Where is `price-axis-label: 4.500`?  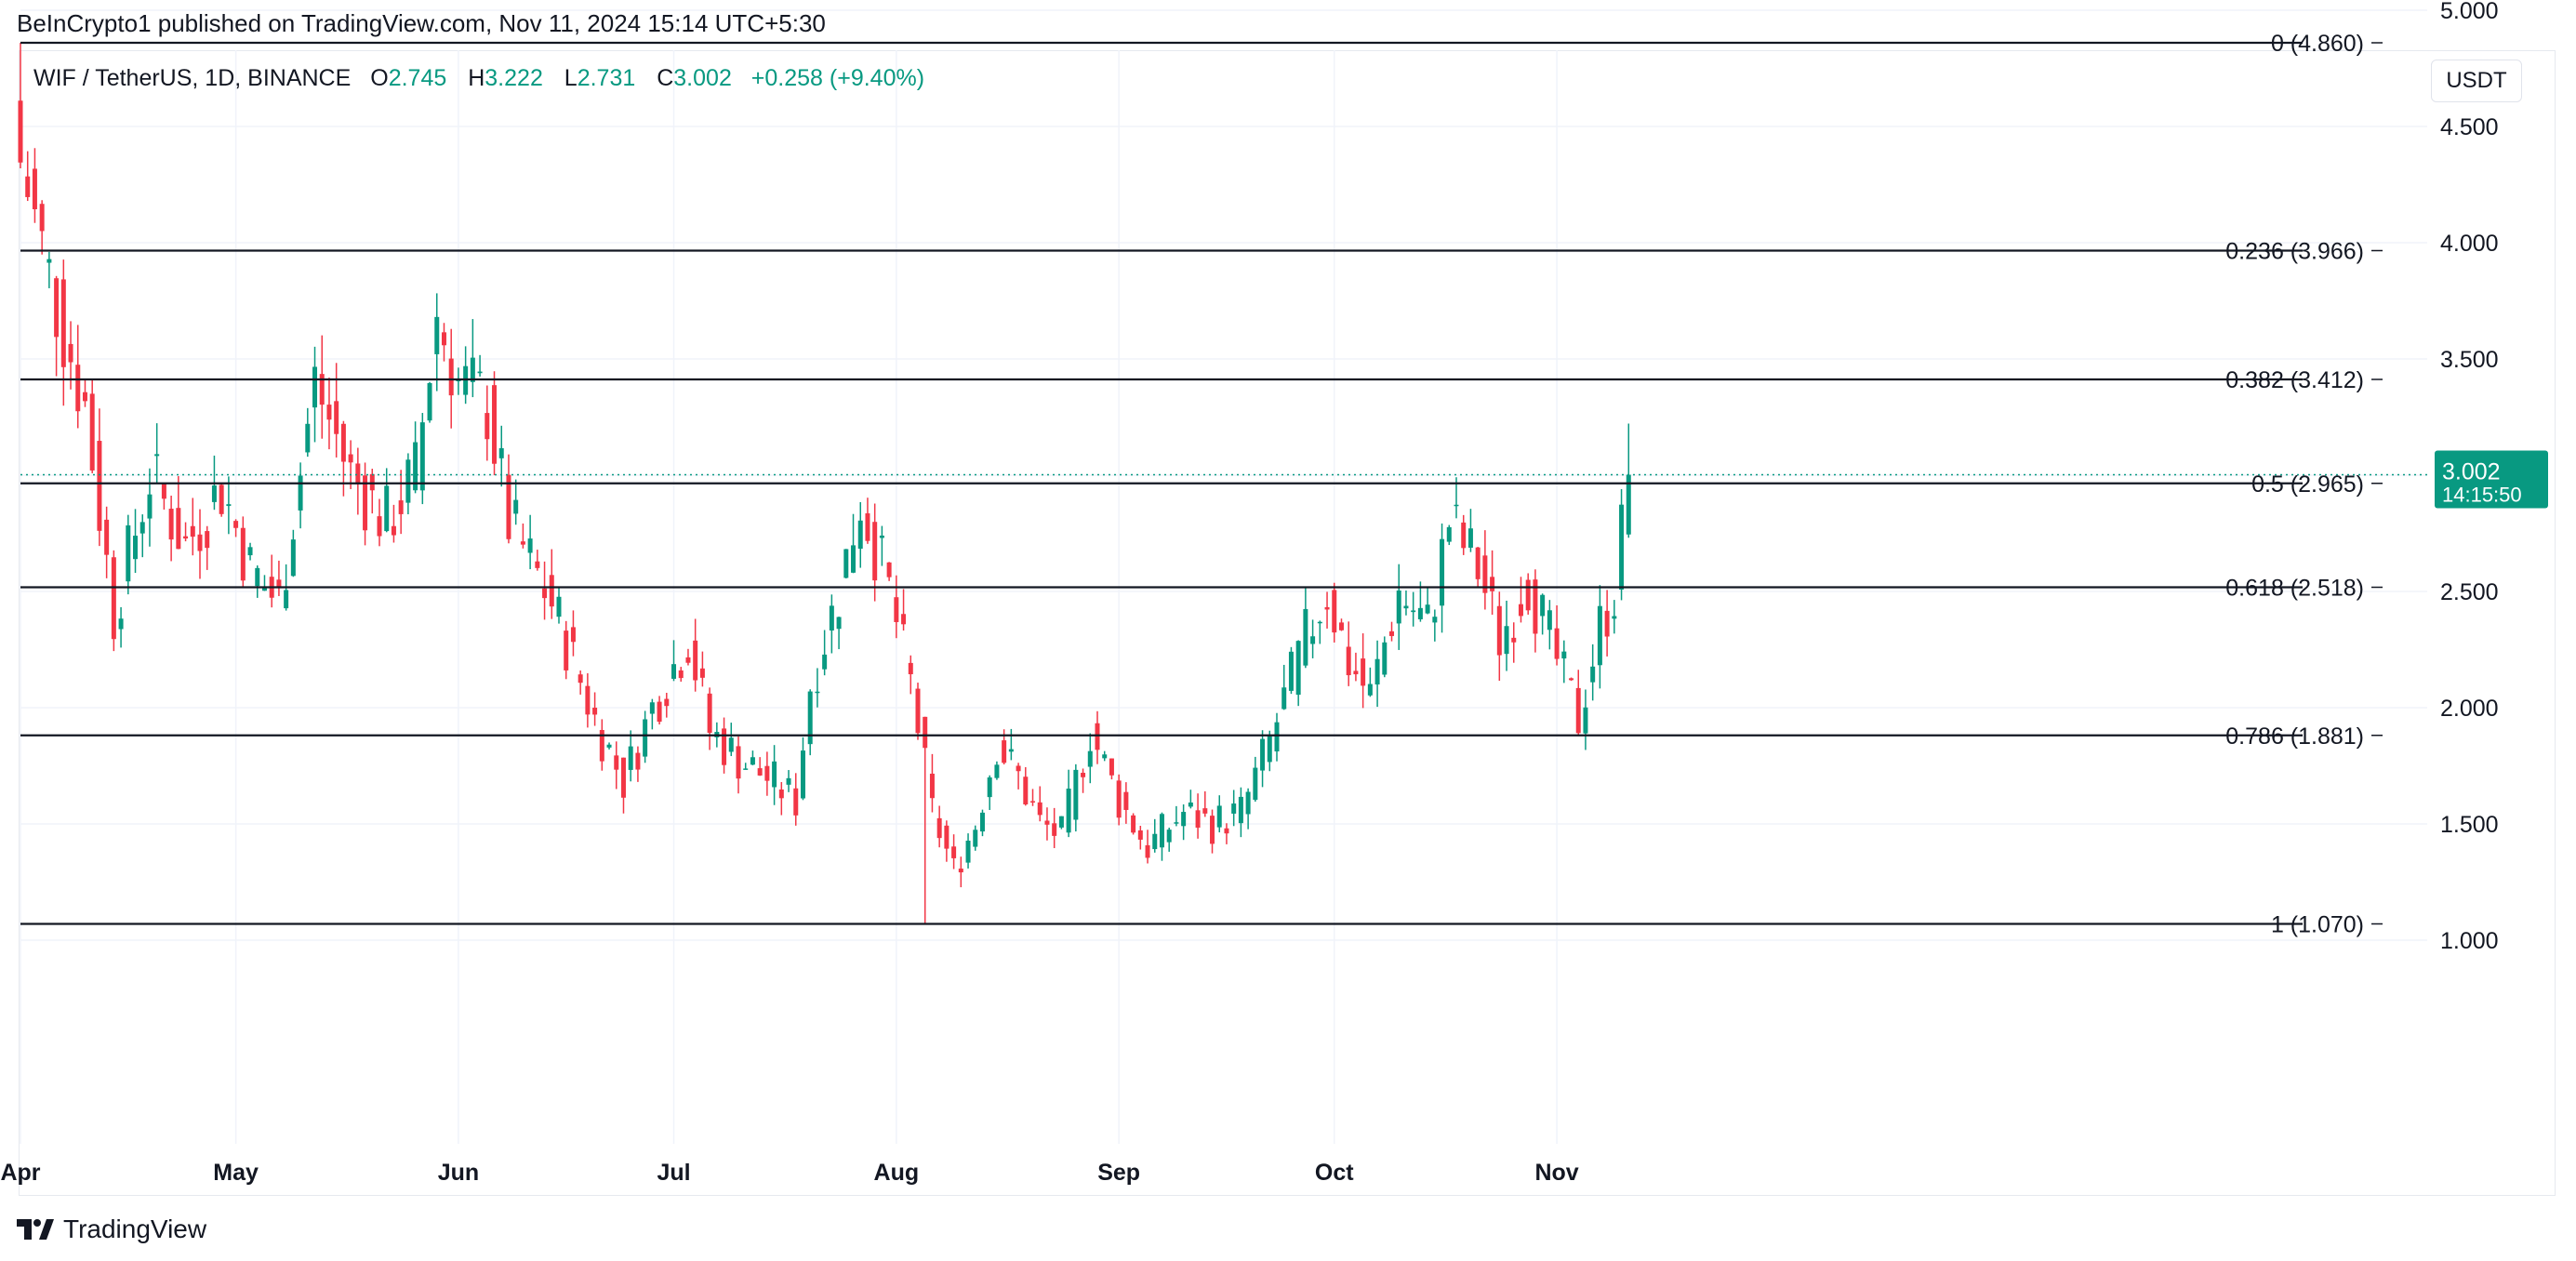 price-axis-label: 4.500 is located at coordinates (2469, 127).